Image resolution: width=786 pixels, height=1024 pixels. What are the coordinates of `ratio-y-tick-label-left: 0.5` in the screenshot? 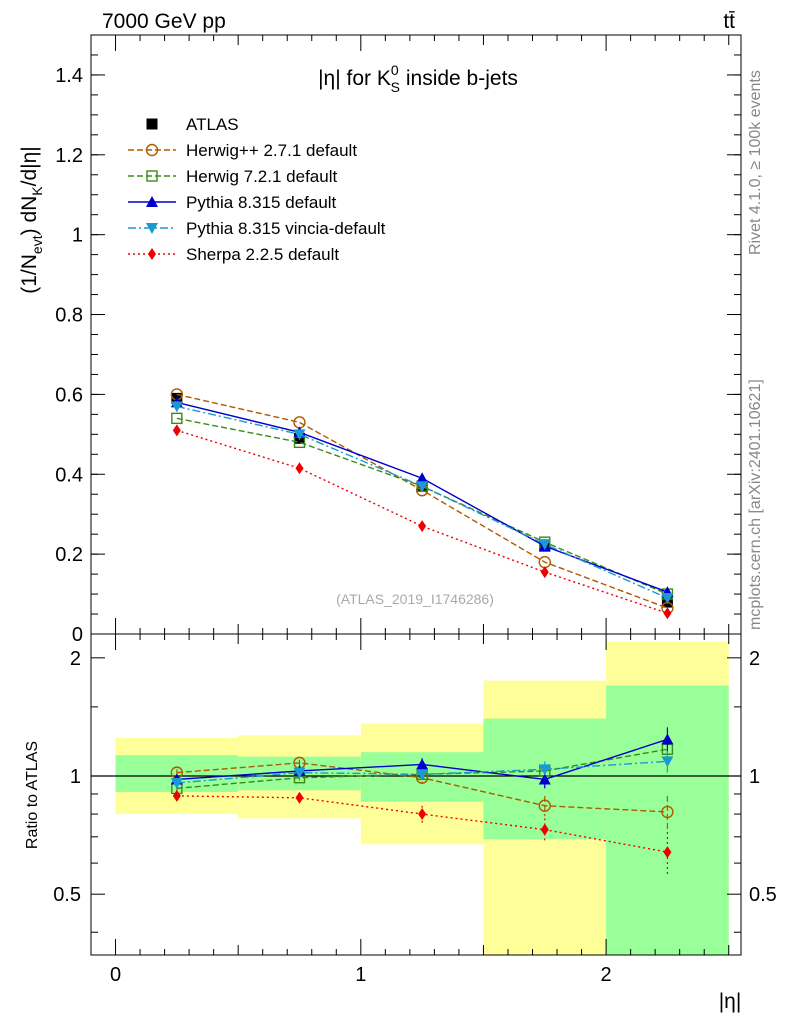 It's located at (67, 895).